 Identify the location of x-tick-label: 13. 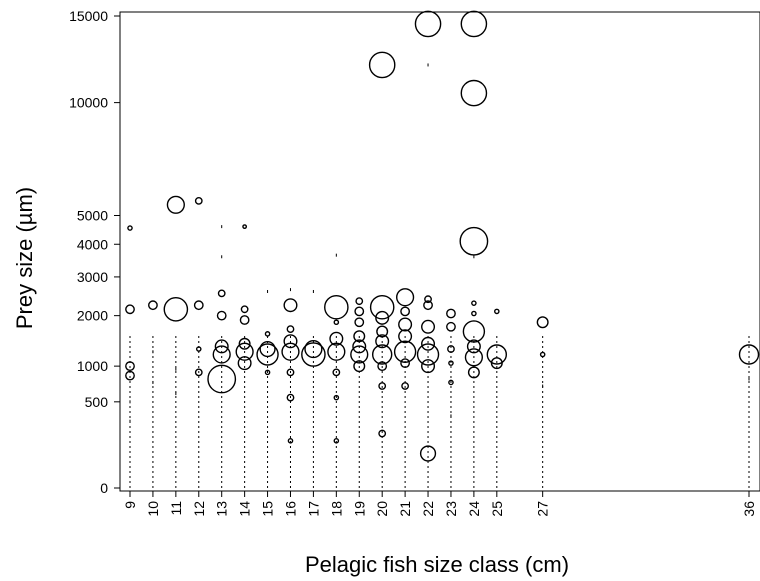
(222, 509).